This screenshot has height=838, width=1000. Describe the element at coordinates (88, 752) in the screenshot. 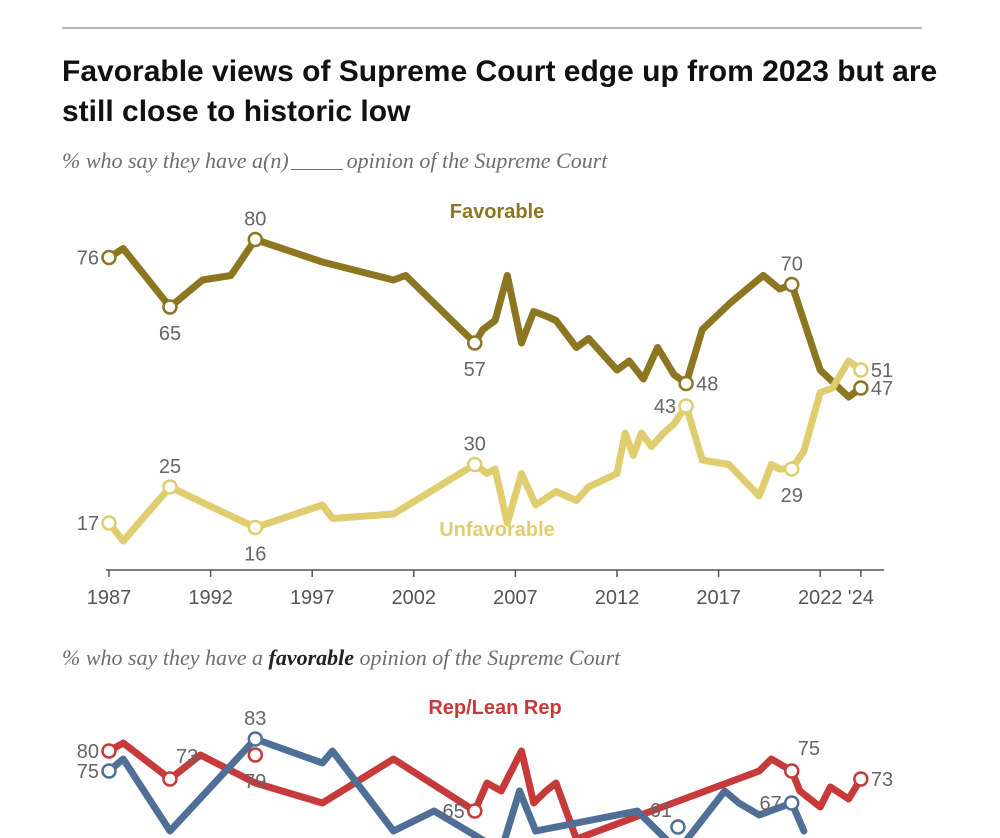

I see `data-label-rep-lean-rep: 80` at that location.